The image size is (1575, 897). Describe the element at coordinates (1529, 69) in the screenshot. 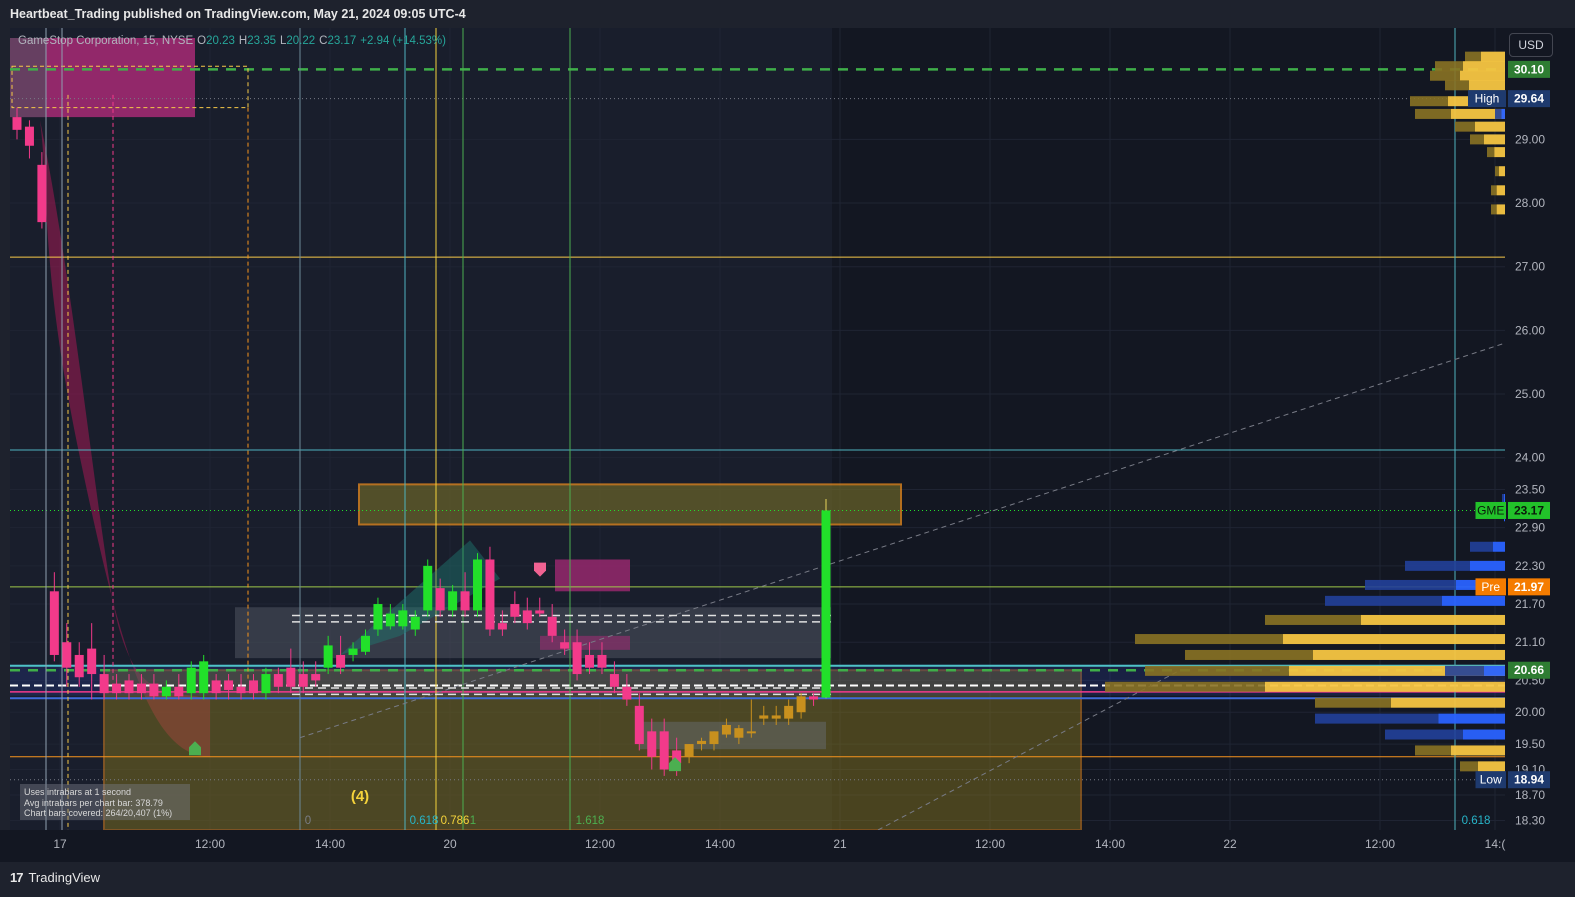

I see `price-tag-value: 30.10` at that location.